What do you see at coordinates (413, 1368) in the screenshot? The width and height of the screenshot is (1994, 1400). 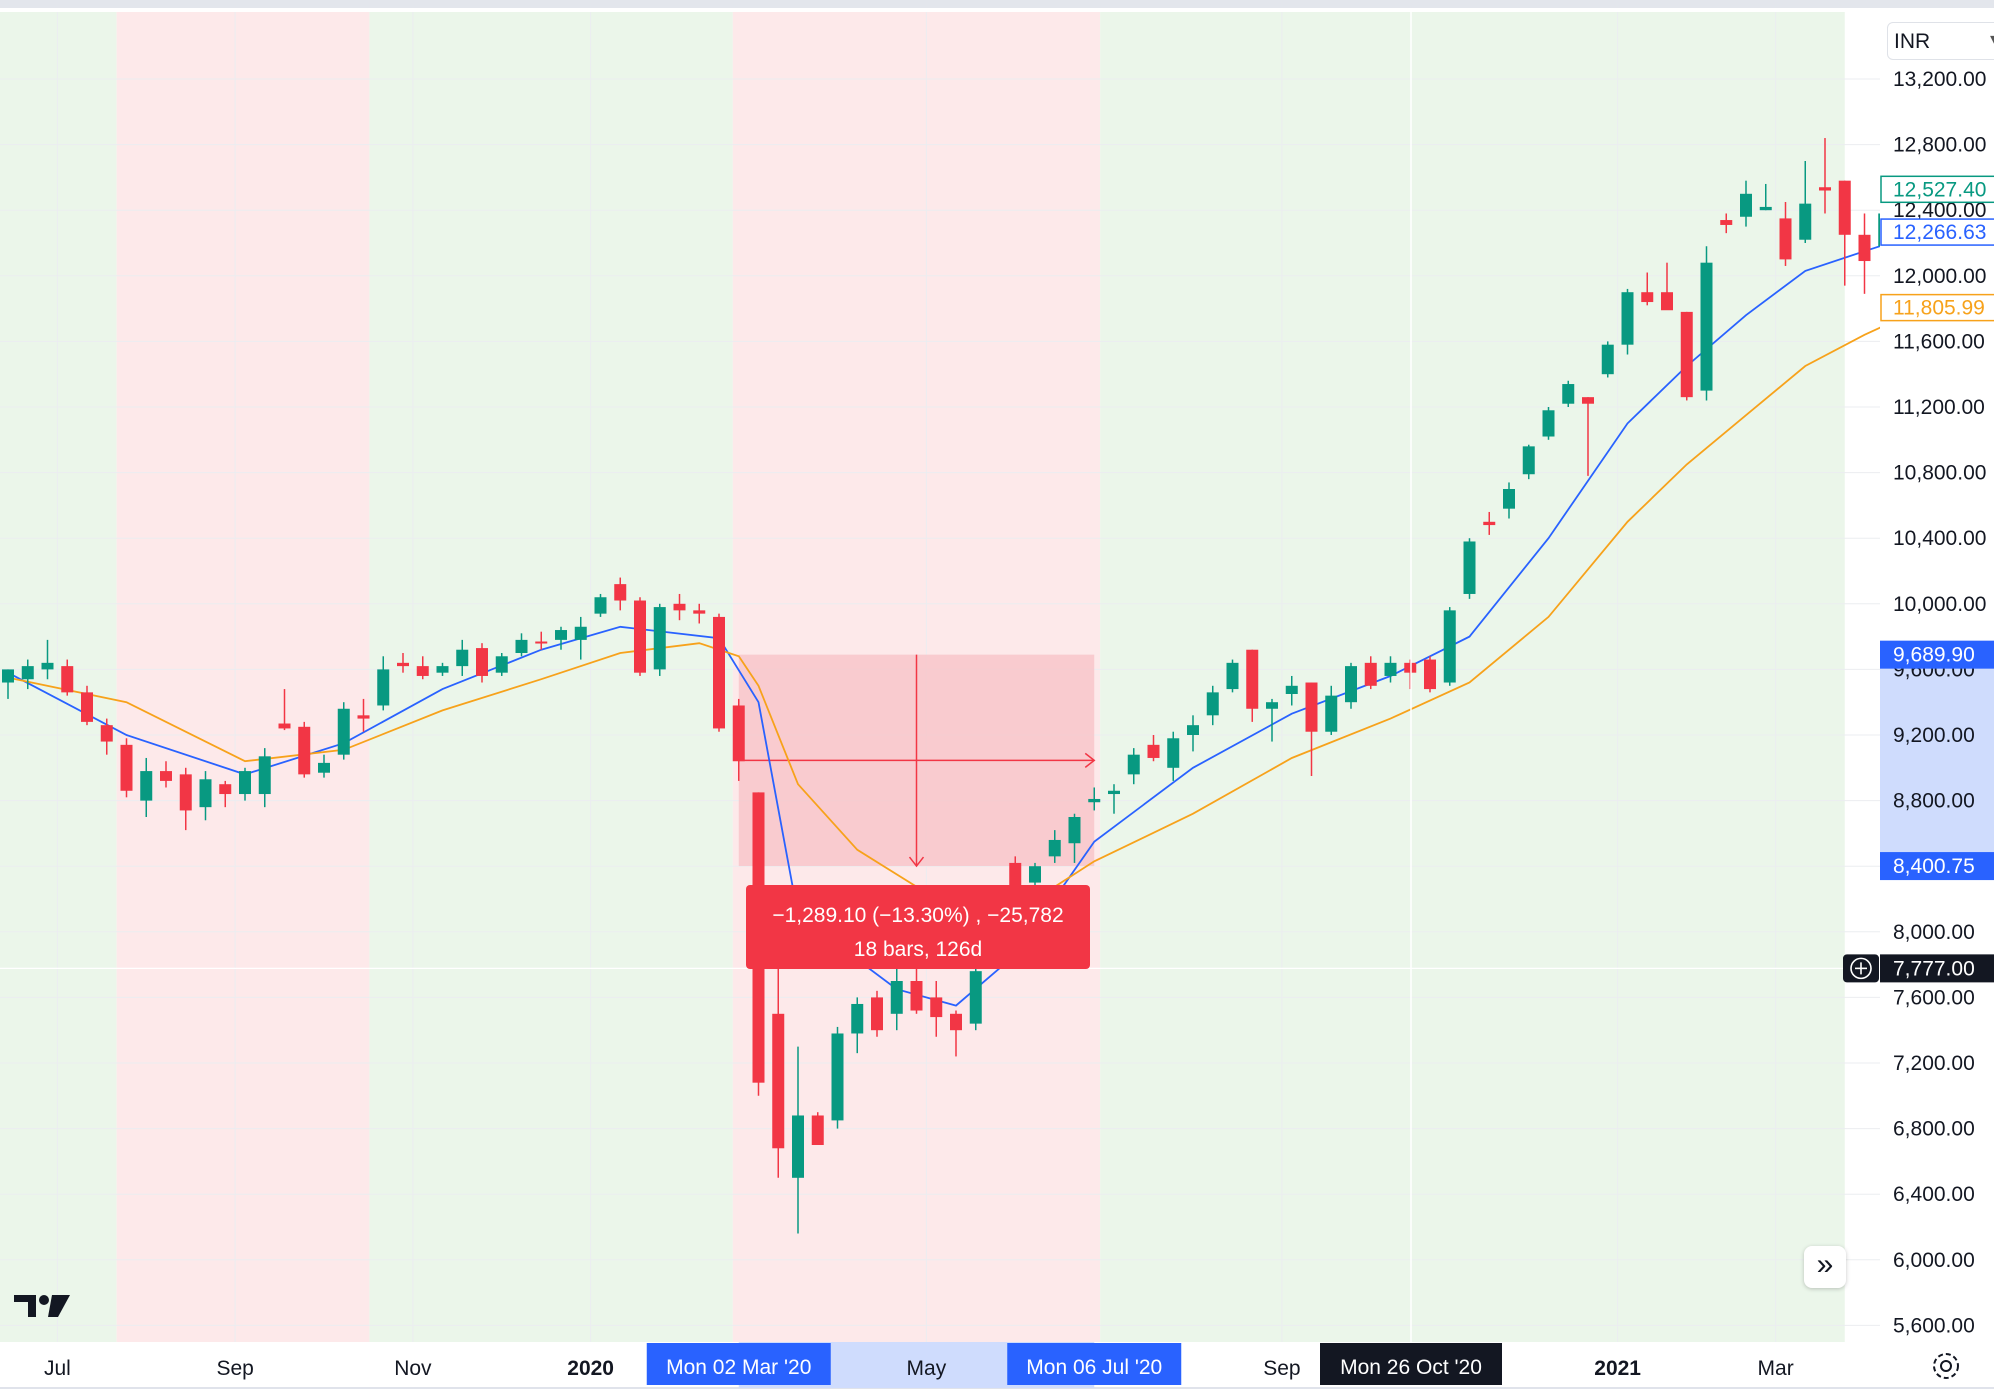 I see `x-tick-label: Nov` at bounding box center [413, 1368].